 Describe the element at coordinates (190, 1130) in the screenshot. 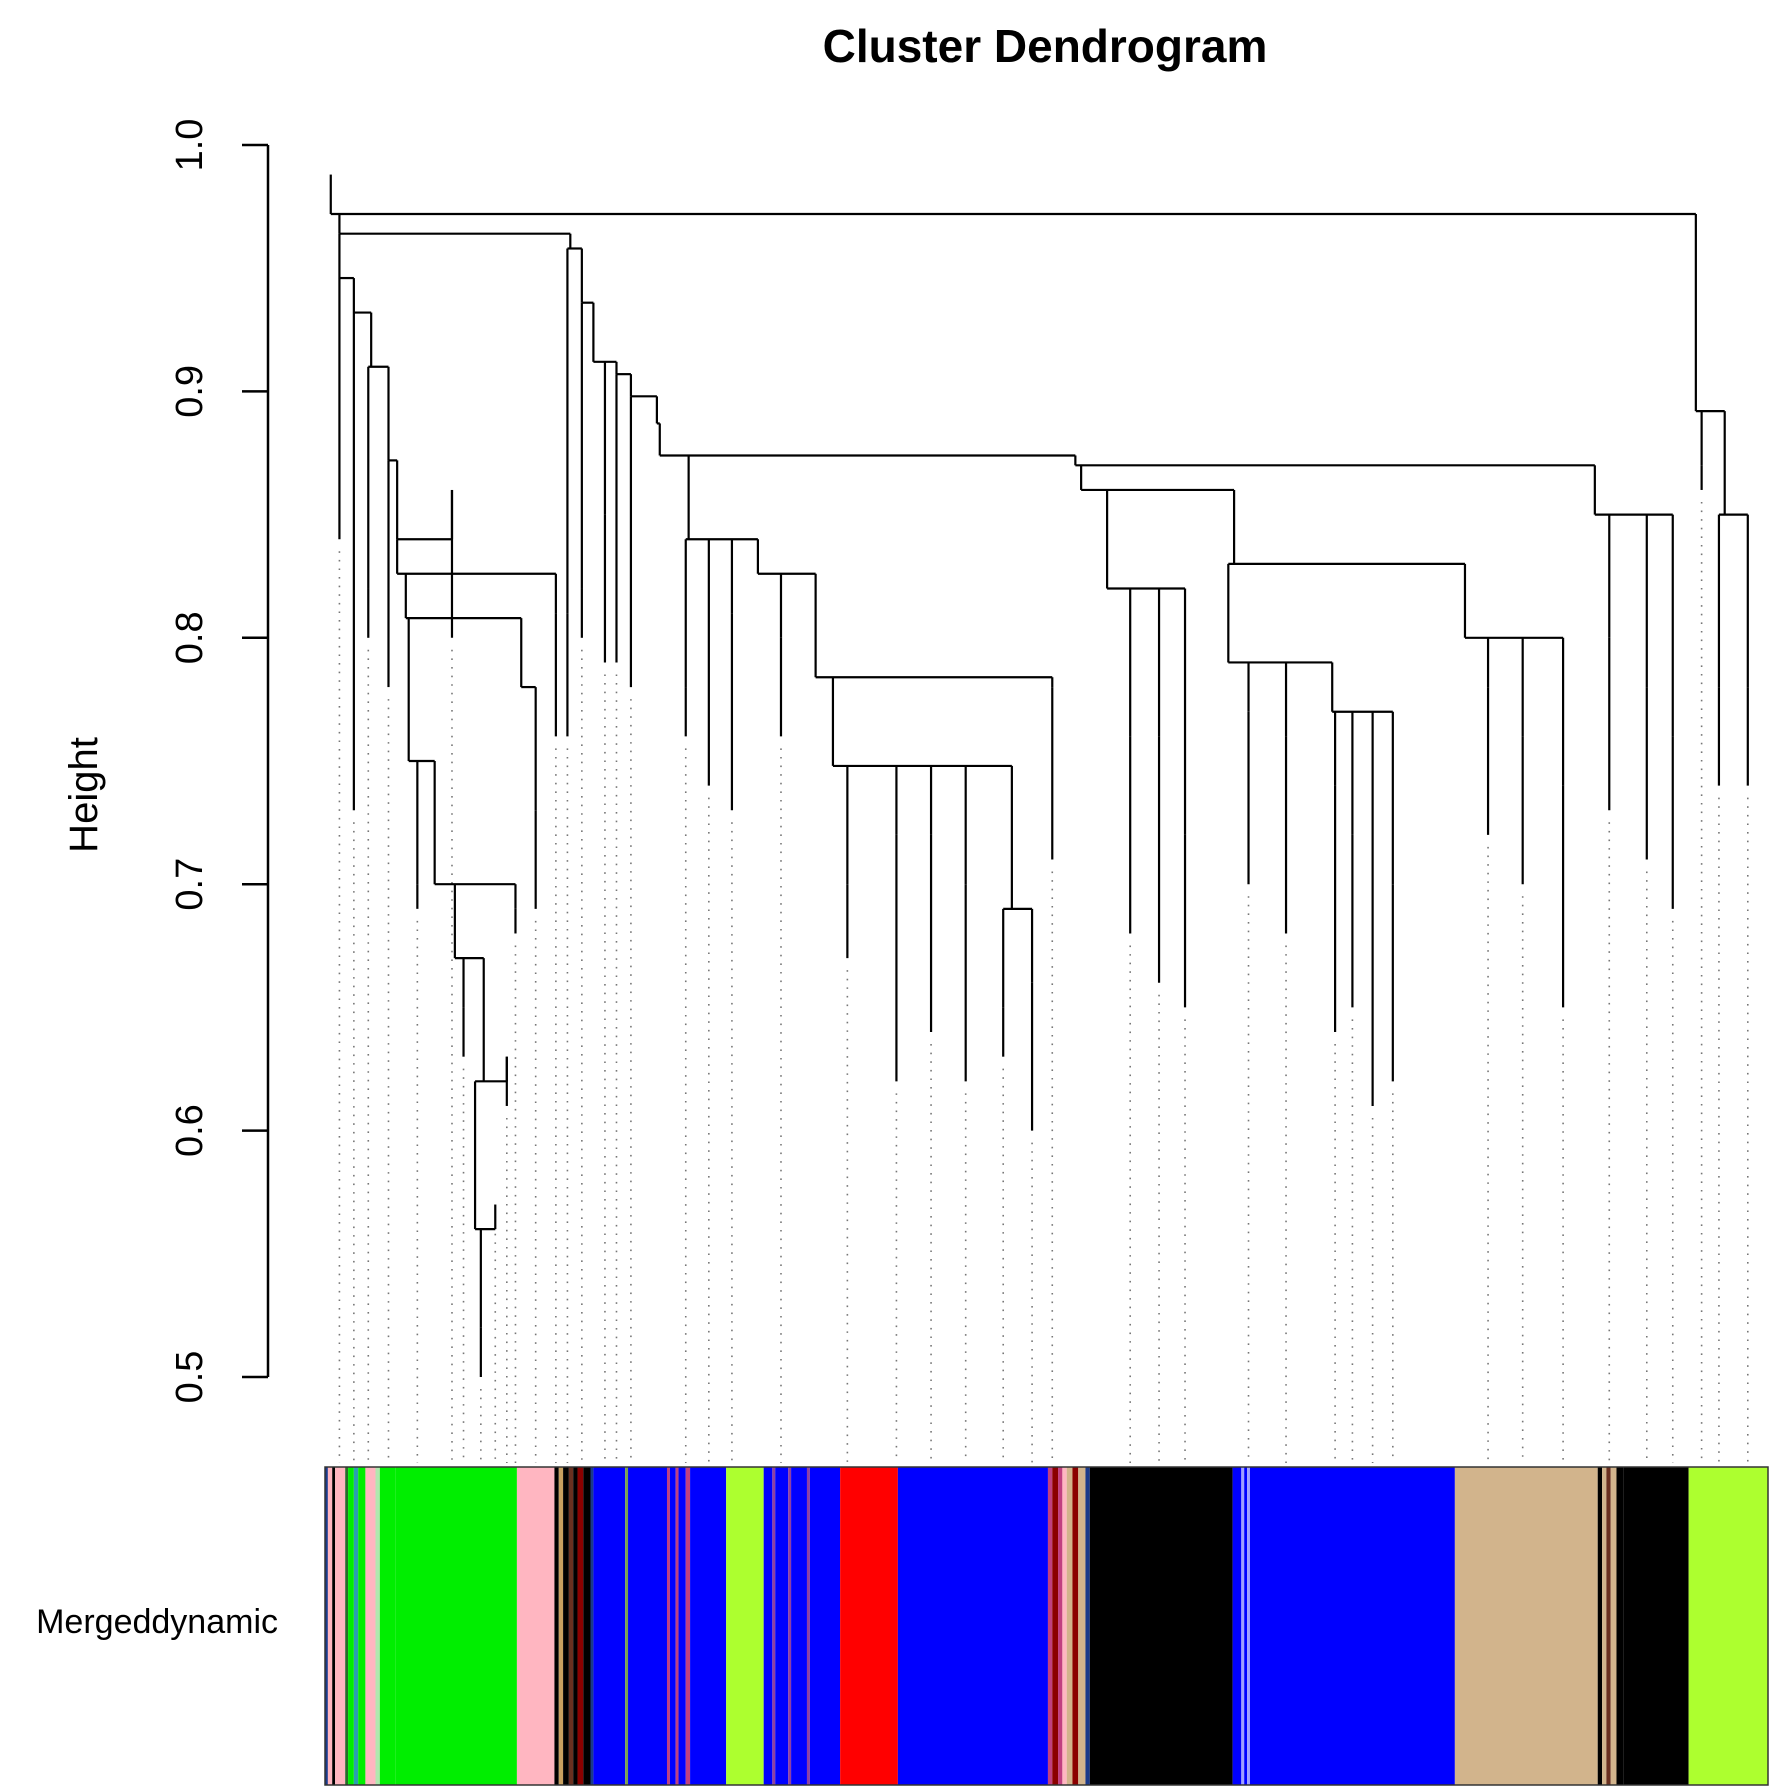

I see `y-tick-label: 0.6` at that location.